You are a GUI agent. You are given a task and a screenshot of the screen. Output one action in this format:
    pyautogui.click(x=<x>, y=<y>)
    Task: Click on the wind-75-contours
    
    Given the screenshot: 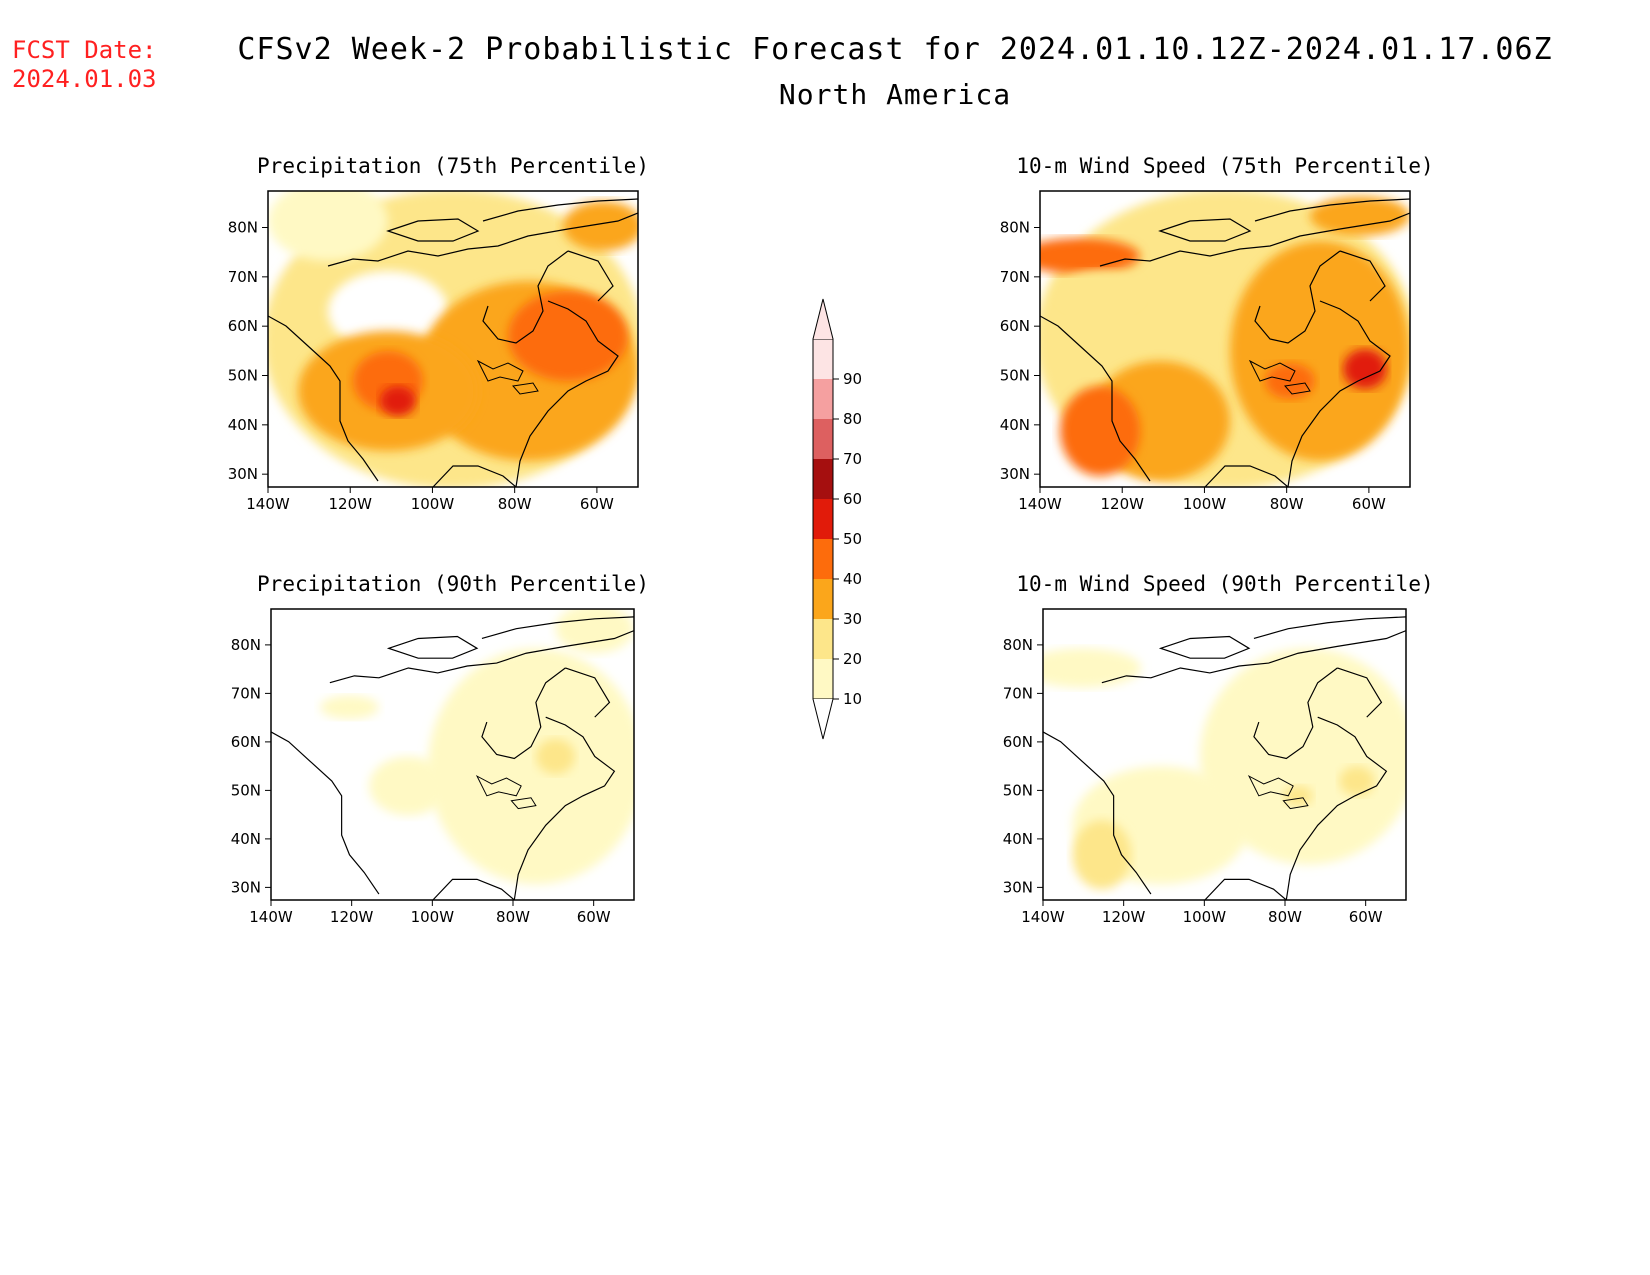 What is the action you would take?
    pyautogui.click(x=1225, y=339)
    